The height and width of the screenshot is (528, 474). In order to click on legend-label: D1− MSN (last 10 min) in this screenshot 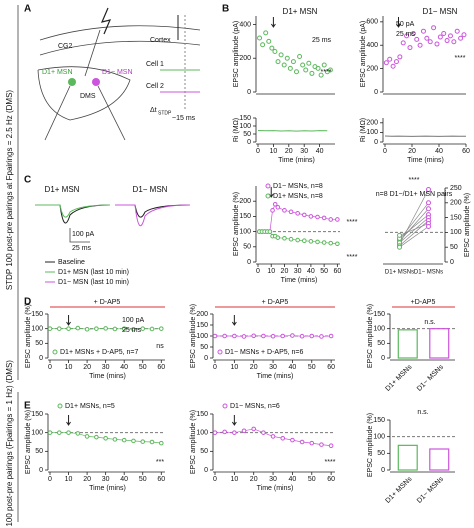, I will do `click(93, 282)`.